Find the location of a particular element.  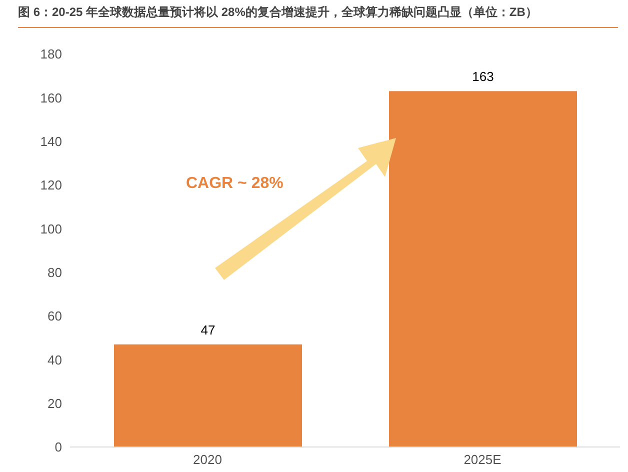

y-tick-label: 140 is located at coordinates (51, 141).